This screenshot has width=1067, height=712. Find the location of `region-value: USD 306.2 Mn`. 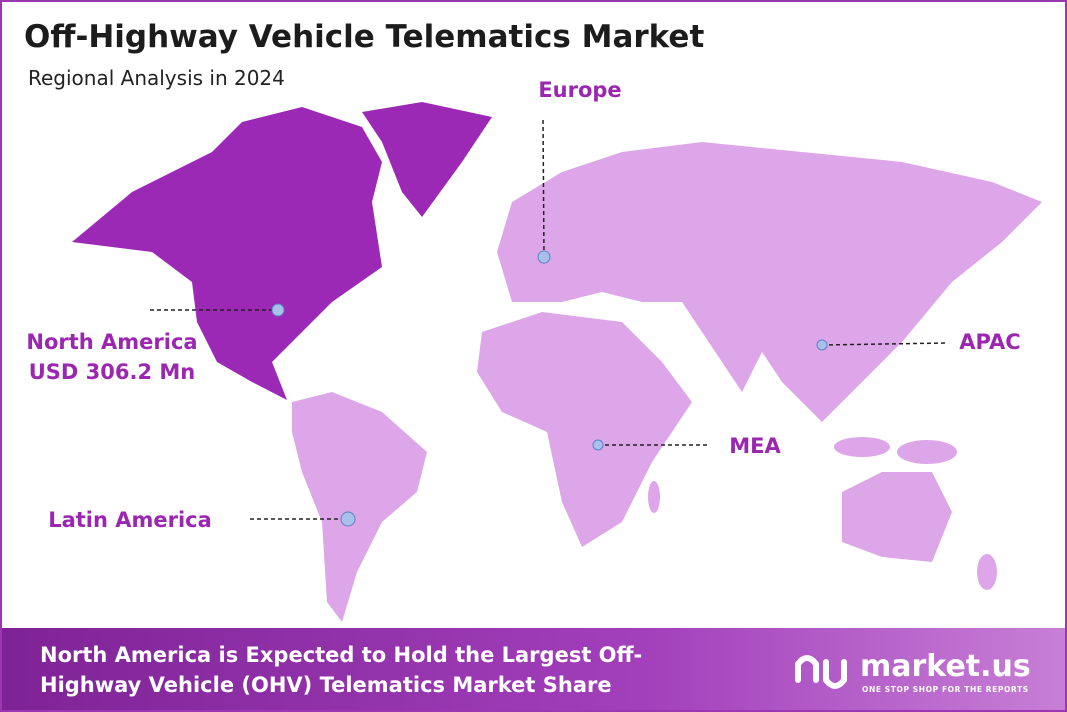

region-value: USD 306.2 Mn is located at coordinates (112, 372).